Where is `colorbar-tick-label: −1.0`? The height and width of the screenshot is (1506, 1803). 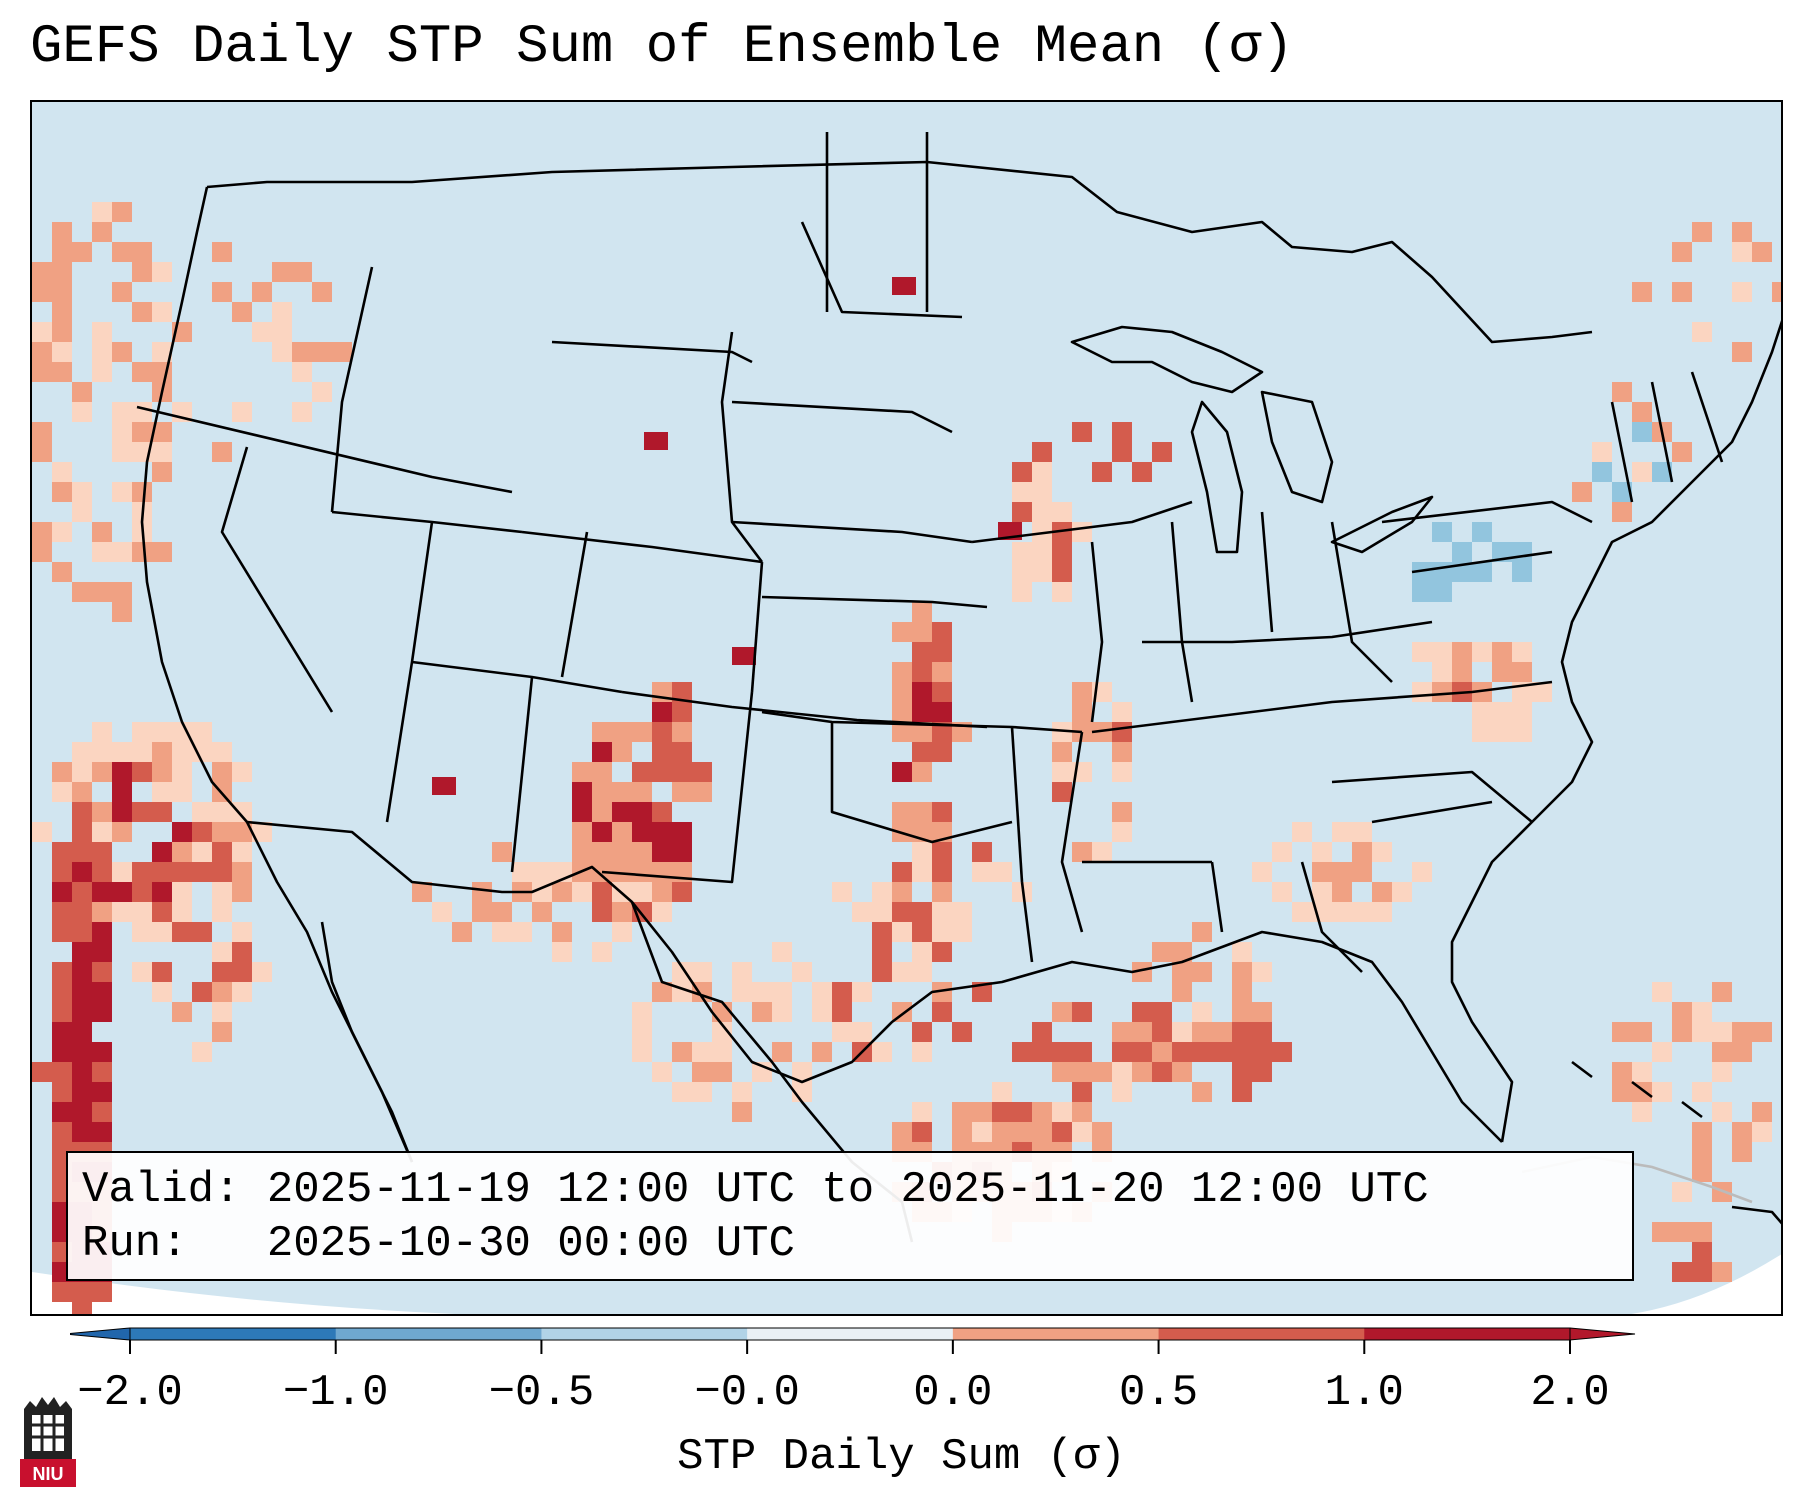
colorbar-tick-label: −1.0 is located at coordinates (335, 1393).